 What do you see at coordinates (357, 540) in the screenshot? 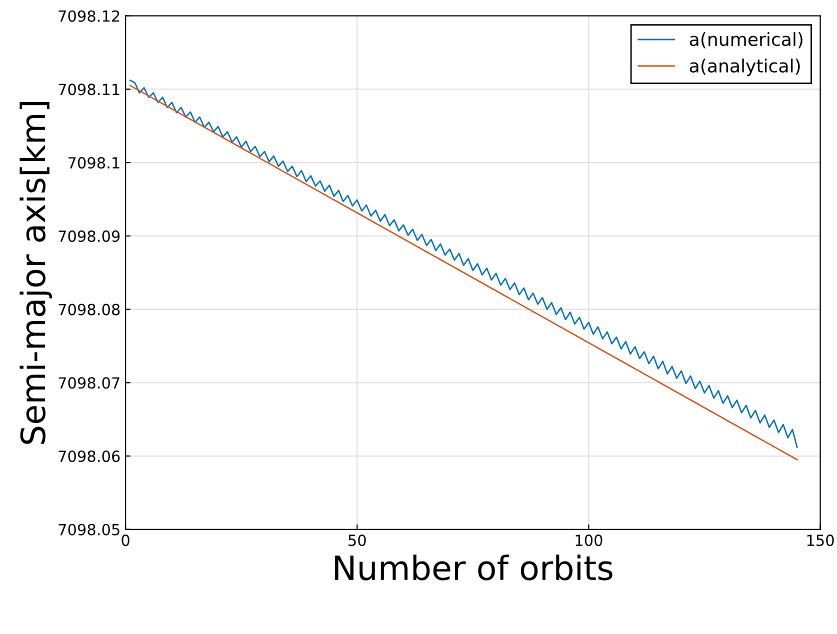
I see `x-tick-label: 50` at bounding box center [357, 540].